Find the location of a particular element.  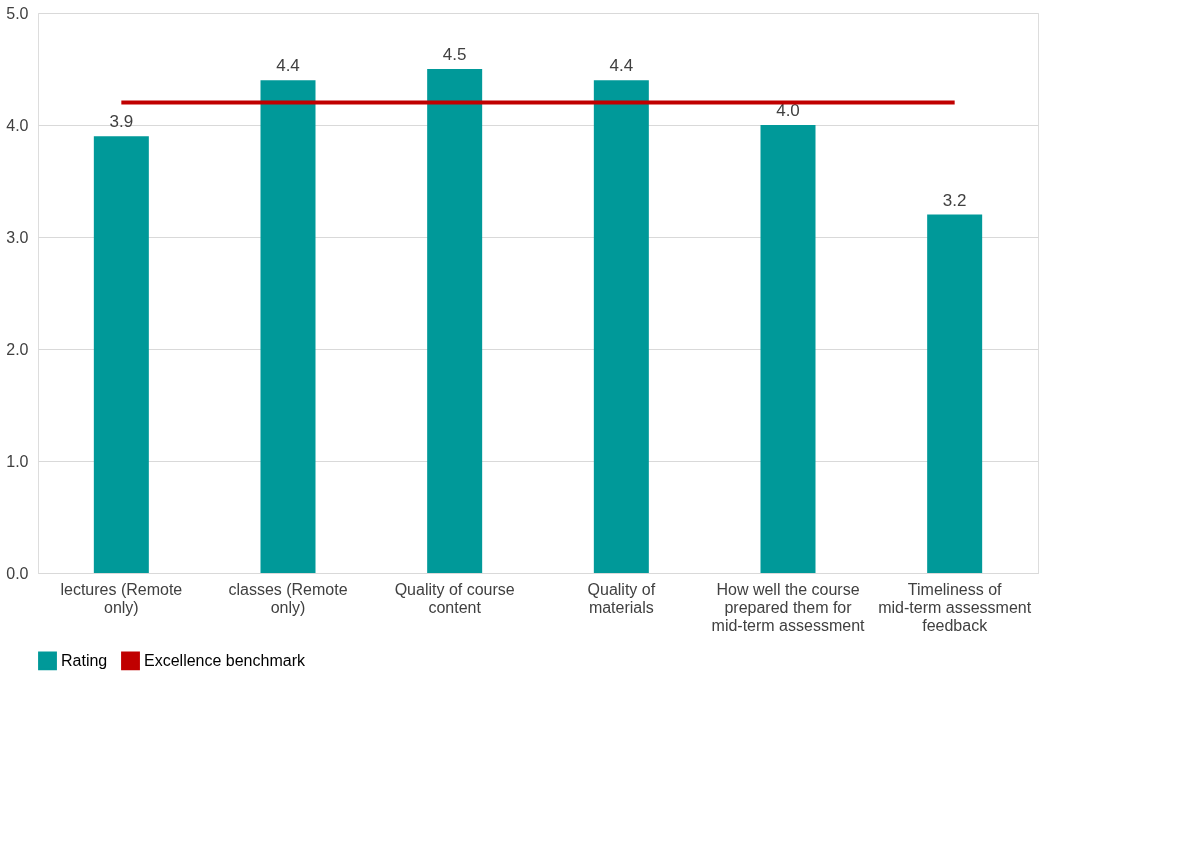

y-tick-label: 3.0 is located at coordinates (17, 237).